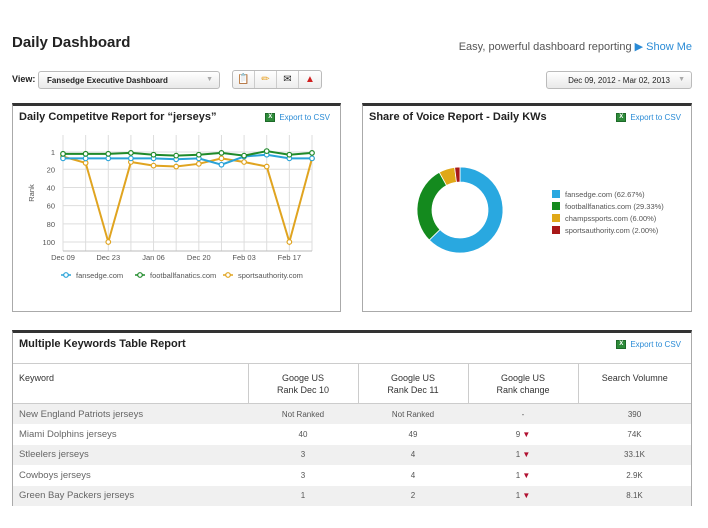 The image size is (708, 528). I want to click on table-cell: 2.9K, so click(634, 475).